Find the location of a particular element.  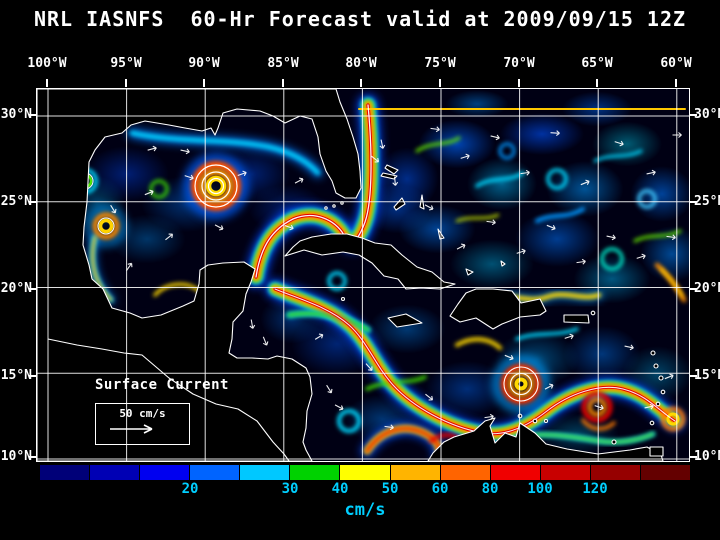

hispaniola is located at coordinates (498, 309).